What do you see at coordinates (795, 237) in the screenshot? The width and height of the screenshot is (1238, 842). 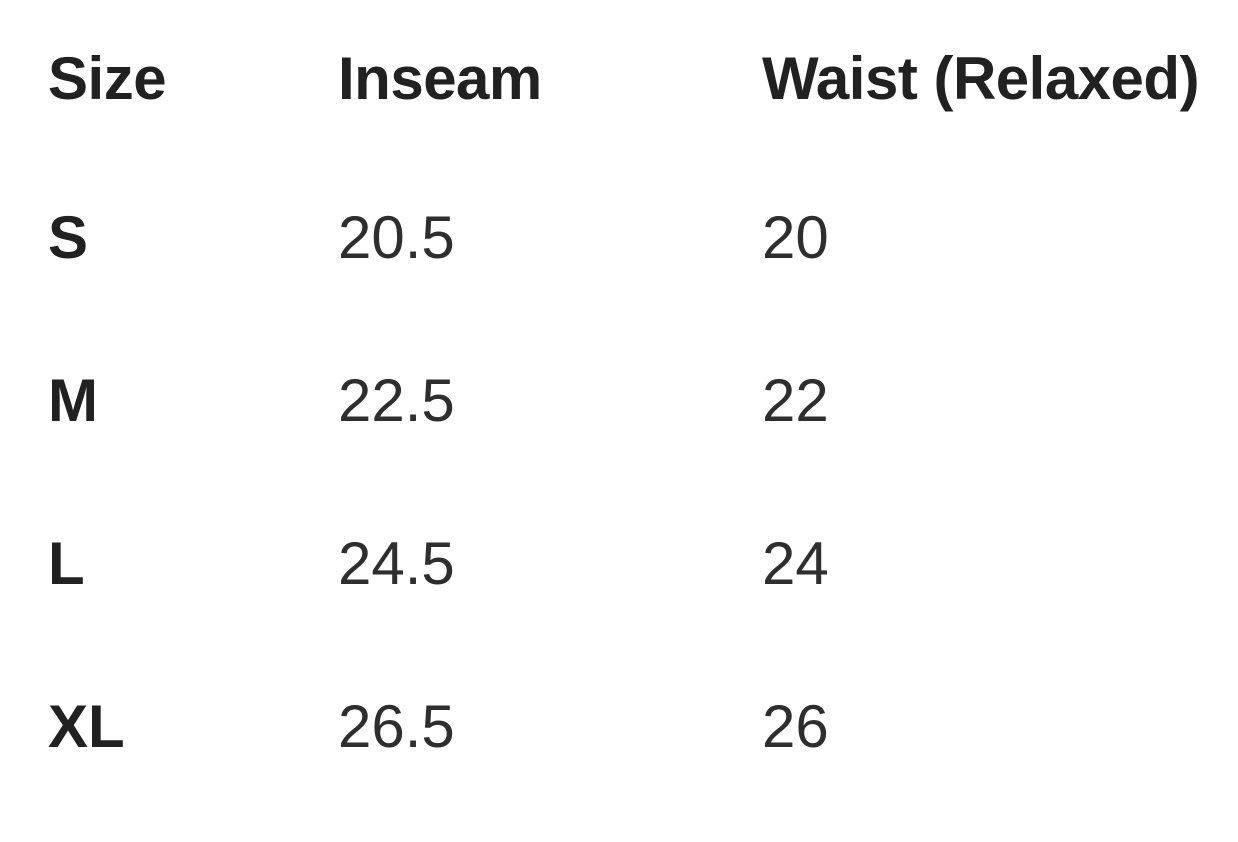 I see `waist-value: 20` at bounding box center [795, 237].